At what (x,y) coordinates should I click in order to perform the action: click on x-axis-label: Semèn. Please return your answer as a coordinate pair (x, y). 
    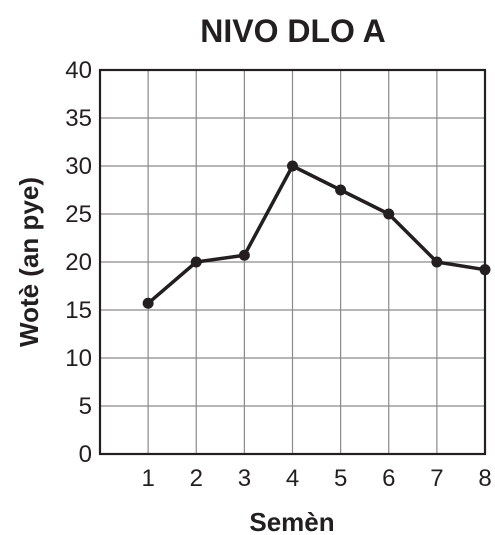
    Looking at the image, I should click on (291, 521).